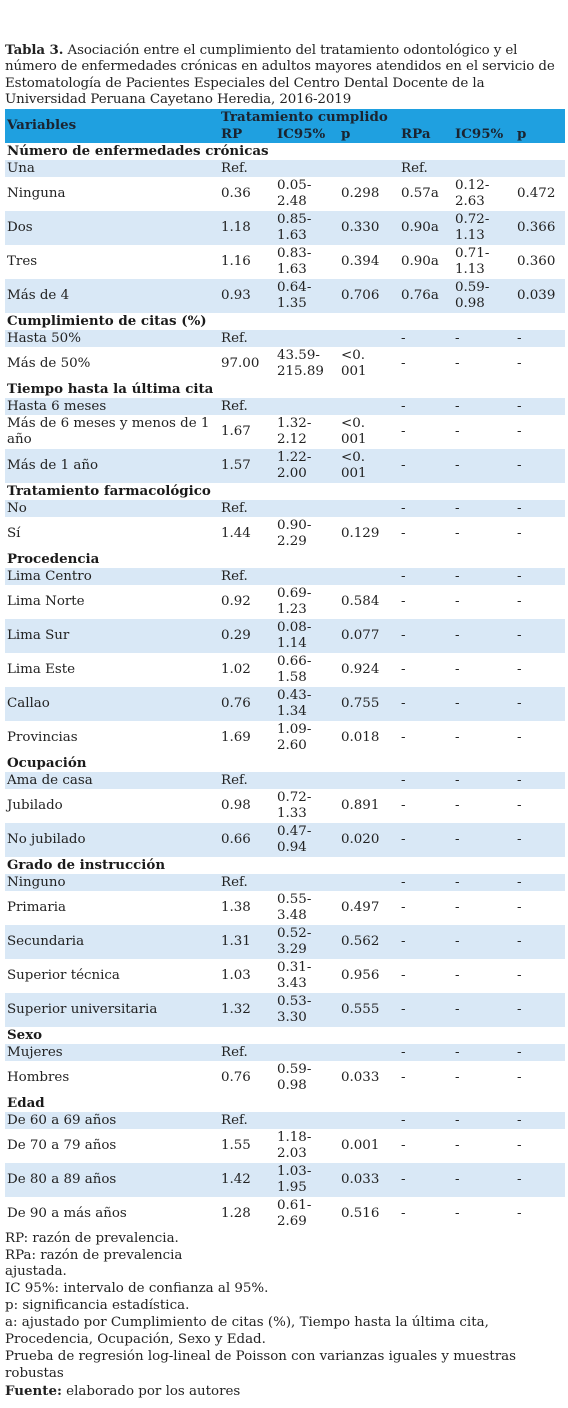  I want to click on p-cell: 0.924, so click(360, 670).